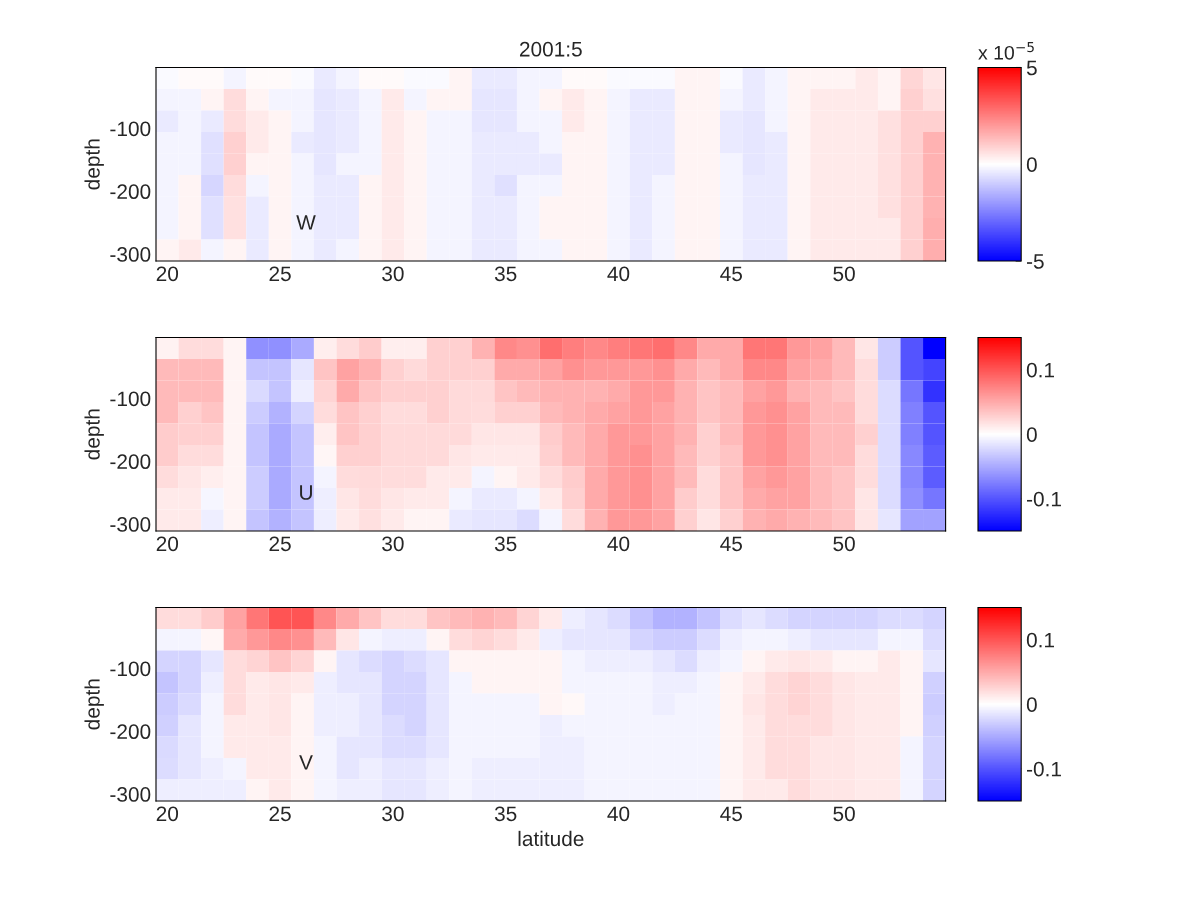  What do you see at coordinates (306, 222) in the screenshot?
I see `annotation: W` at bounding box center [306, 222].